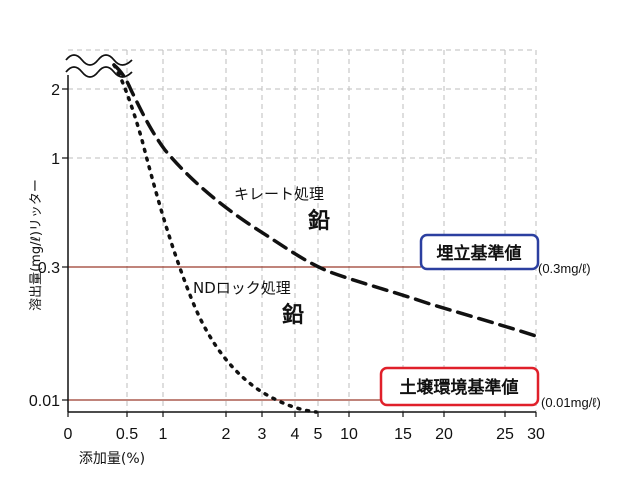 The width and height of the screenshot is (640, 488). Describe the element at coordinates (112, 459) in the screenshot. I see `x-axis-label: 添加量(%)` at that location.